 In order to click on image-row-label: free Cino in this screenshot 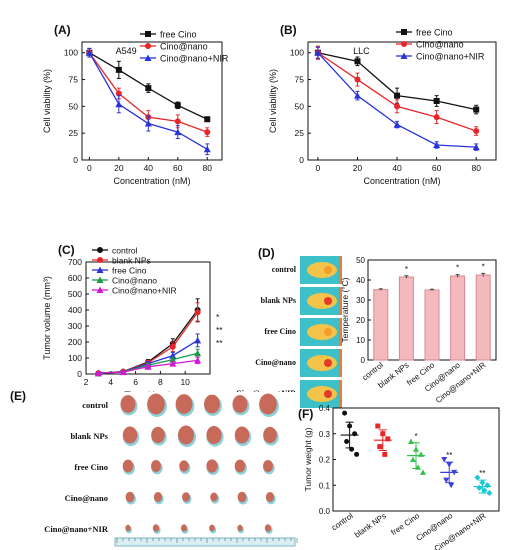, I will do `click(280, 331)`.